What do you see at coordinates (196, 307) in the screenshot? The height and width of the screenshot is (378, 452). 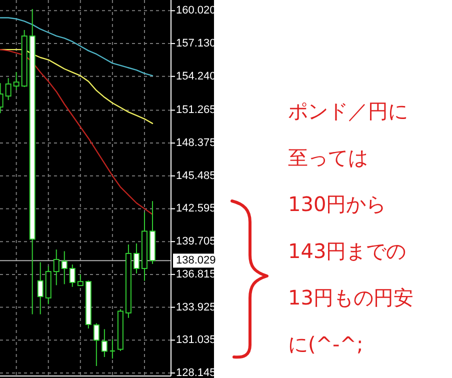 I see `y-tick-label: 133.925` at bounding box center [196, 307].